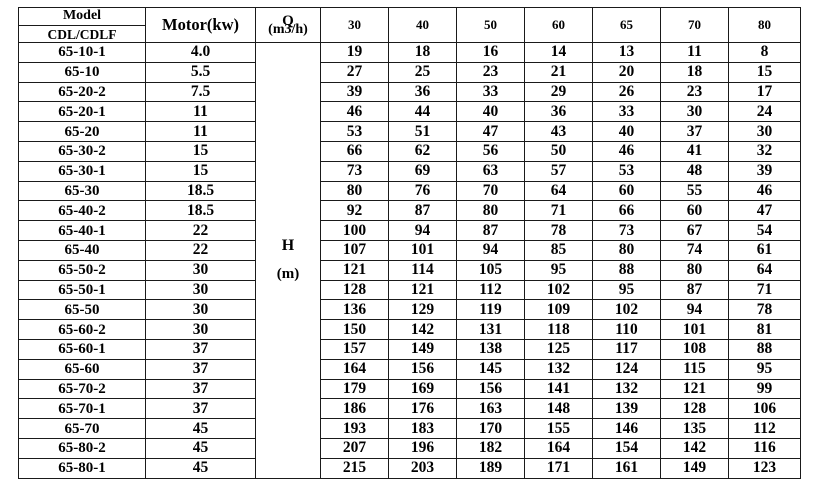 The image size is (817, 479). Describe the element at coordinates (764, 92) in the screenshot. I see `head-value-cell: 17` at that location.